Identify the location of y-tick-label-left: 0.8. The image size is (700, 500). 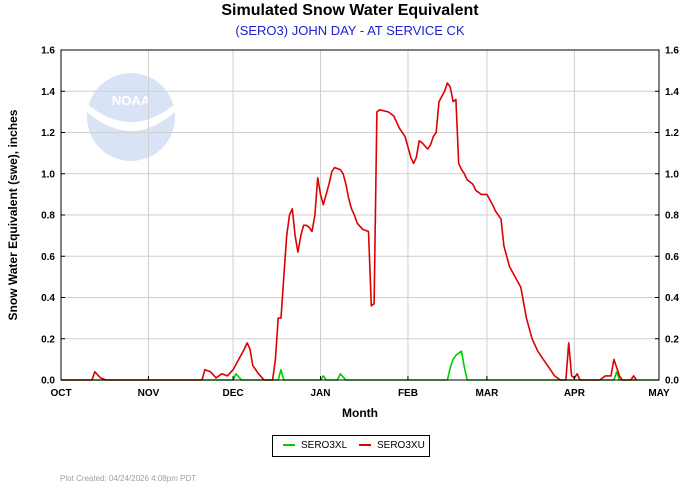
(48, 216).